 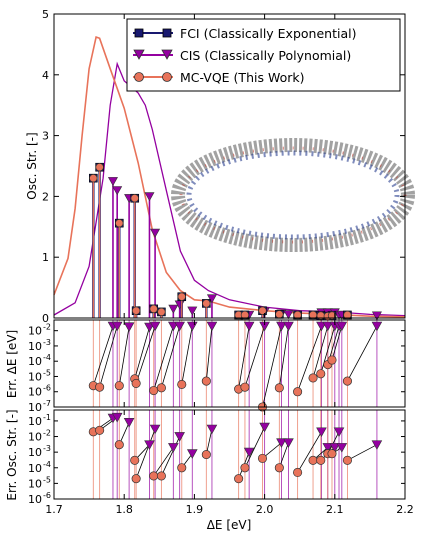 I want to click on bottom-ylabel: Err. Osc. Str. [-], so click(x=12, y=454).